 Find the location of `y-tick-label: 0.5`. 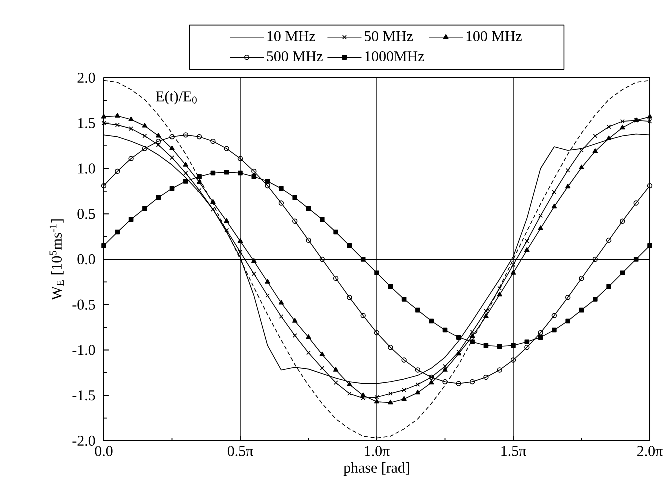

y-tick-label: 0.5 is located at coordinates (87, 214).